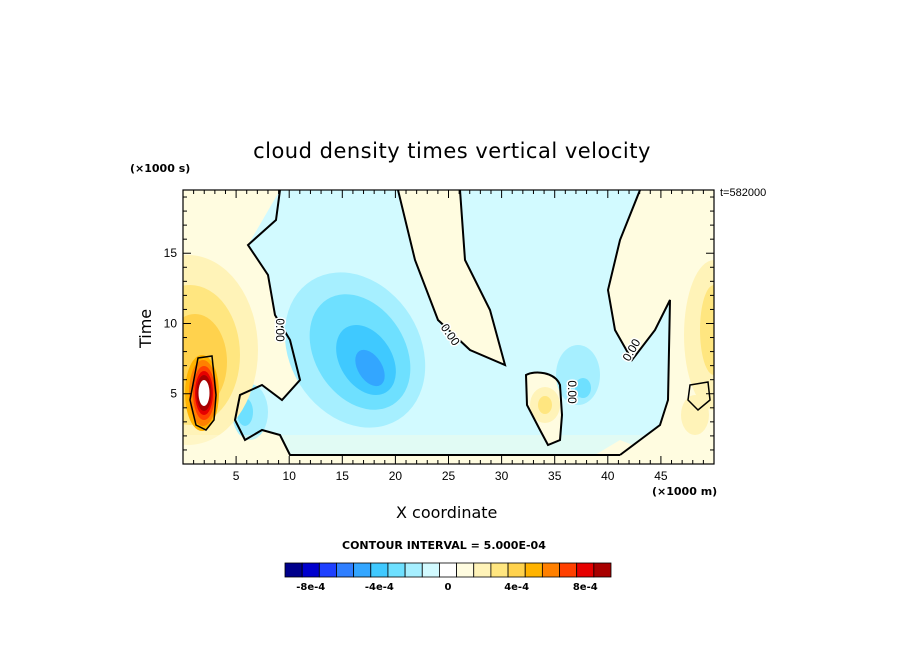  What do you see at coordinates (171, 323) in the screenshot?
I see `y-tick-label: 10` at bounding box center [171, 323].